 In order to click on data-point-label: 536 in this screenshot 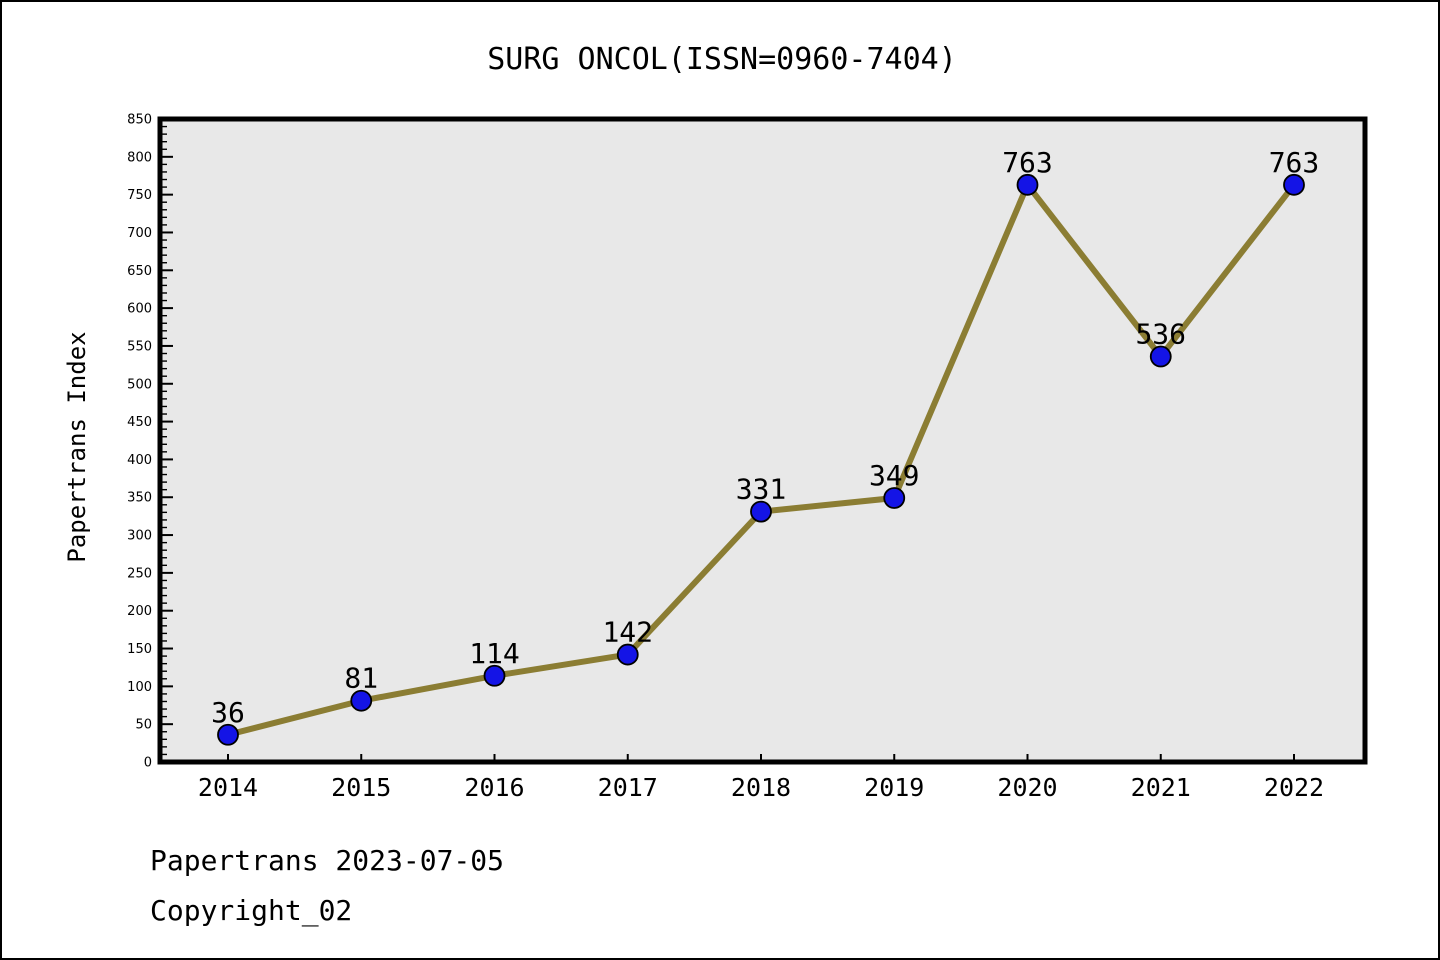, I will do `click(1160, 334)`.